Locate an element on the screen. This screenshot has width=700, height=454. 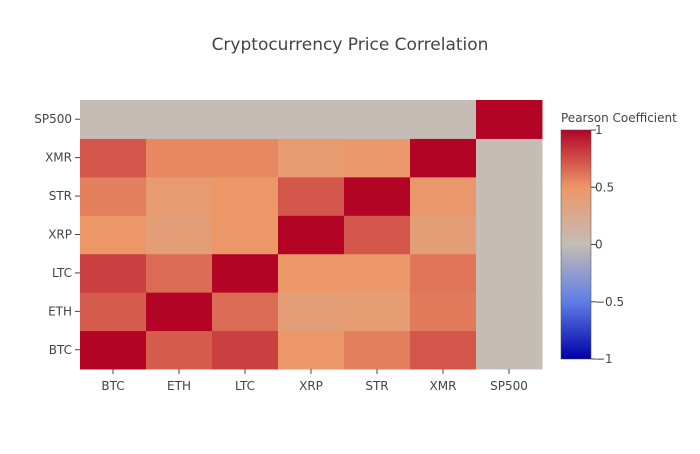
y-axis: BTC ETH LTC XRP STR XMR SP500 is located at coordinates (57, 234).